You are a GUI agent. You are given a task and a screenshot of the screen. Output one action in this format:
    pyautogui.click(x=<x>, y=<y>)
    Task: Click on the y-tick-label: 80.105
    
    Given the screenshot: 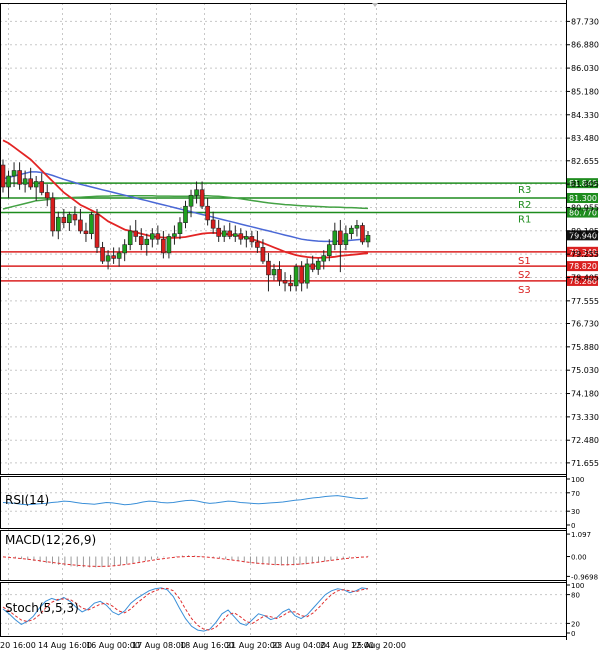 What is the action you would take?
    pyautogui.click(x=585, y=231)
    